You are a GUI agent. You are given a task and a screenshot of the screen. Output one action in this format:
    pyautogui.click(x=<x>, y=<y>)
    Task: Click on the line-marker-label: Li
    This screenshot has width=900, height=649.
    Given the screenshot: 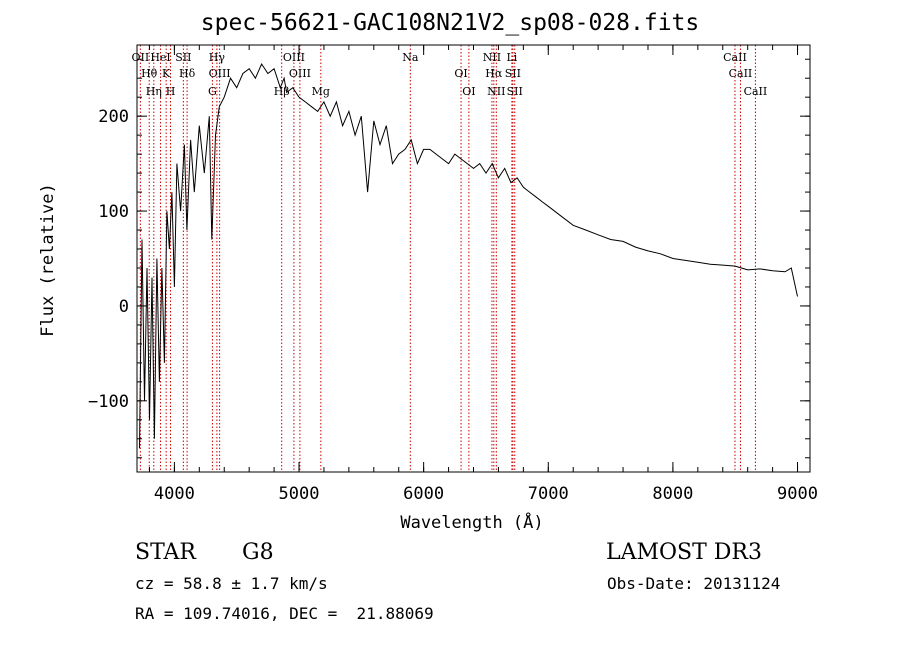 What is the action you would take?
    pyautogui.click(x=511, y=57)
    